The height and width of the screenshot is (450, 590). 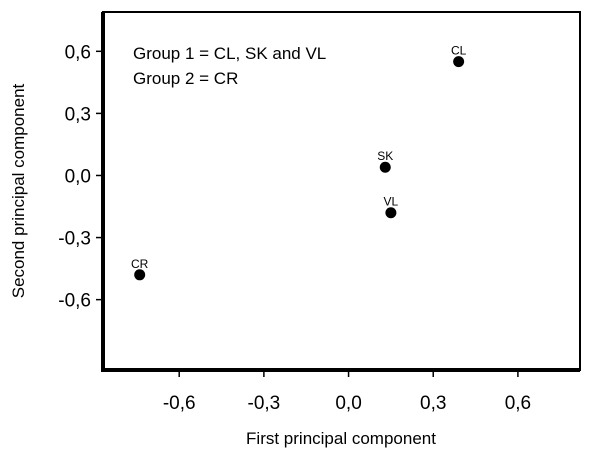 I want to click on y-tick-label: -0,6, so click(x=74, y=301).